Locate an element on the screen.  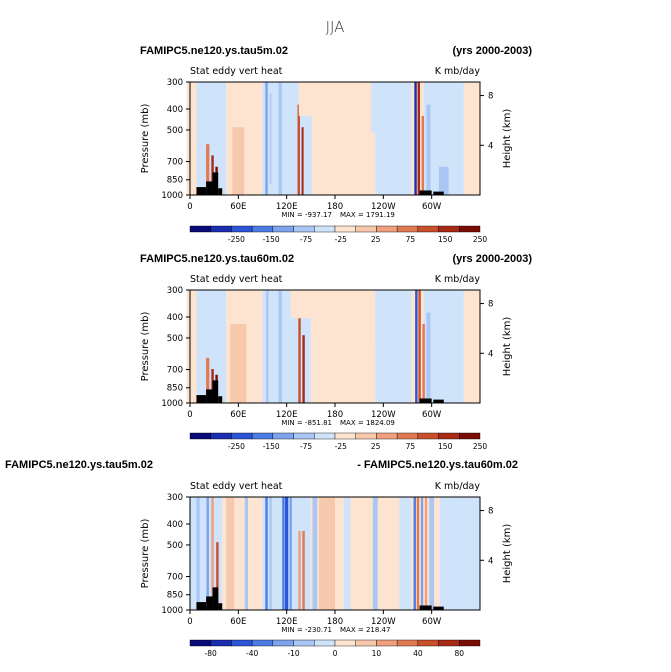
y-tick-label: 850 is located at coordinates (175, 181).